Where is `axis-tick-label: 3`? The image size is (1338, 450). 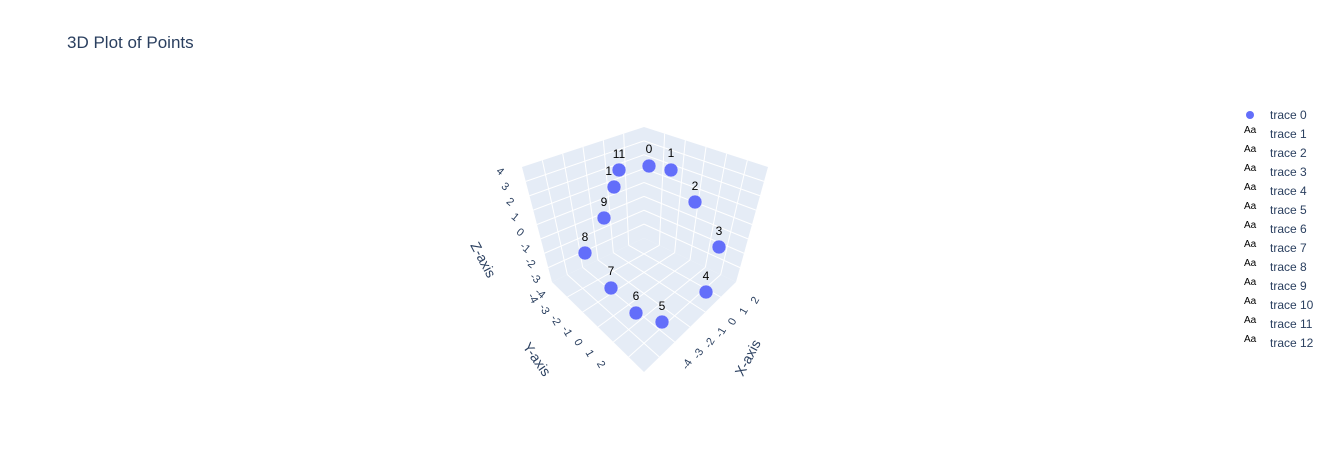 axis-tick-label: 3 is located at coordinates (505, 186).